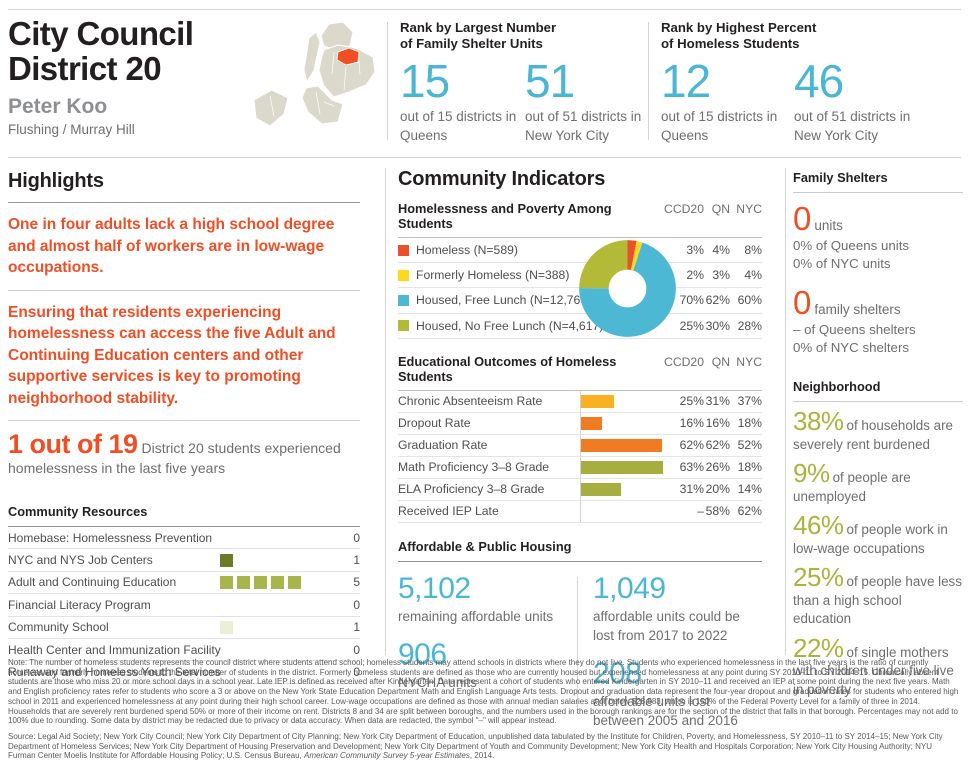  I want to click on stat-value: 906, so click(422, 654).